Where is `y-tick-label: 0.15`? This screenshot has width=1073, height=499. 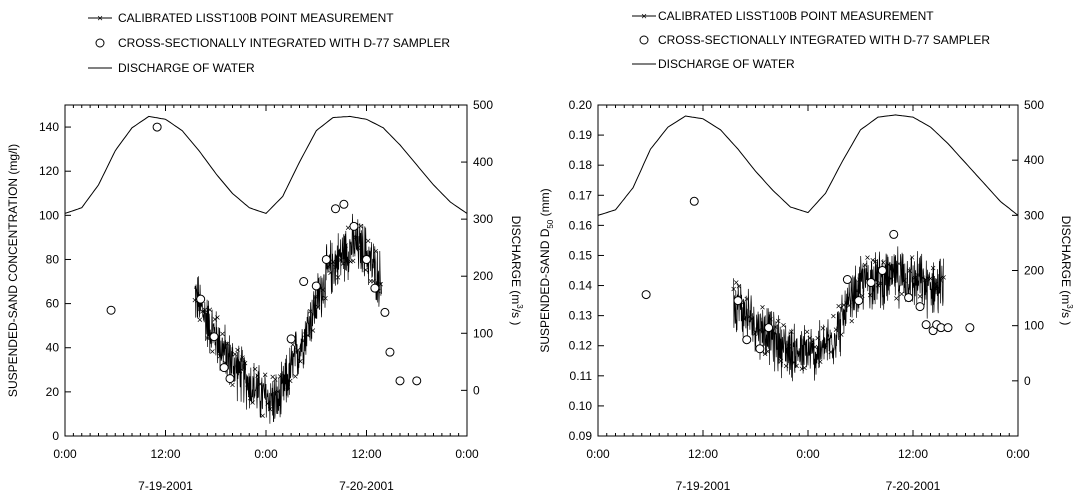
y-tick-label: 0.15 is located at coordinates (581, 255).